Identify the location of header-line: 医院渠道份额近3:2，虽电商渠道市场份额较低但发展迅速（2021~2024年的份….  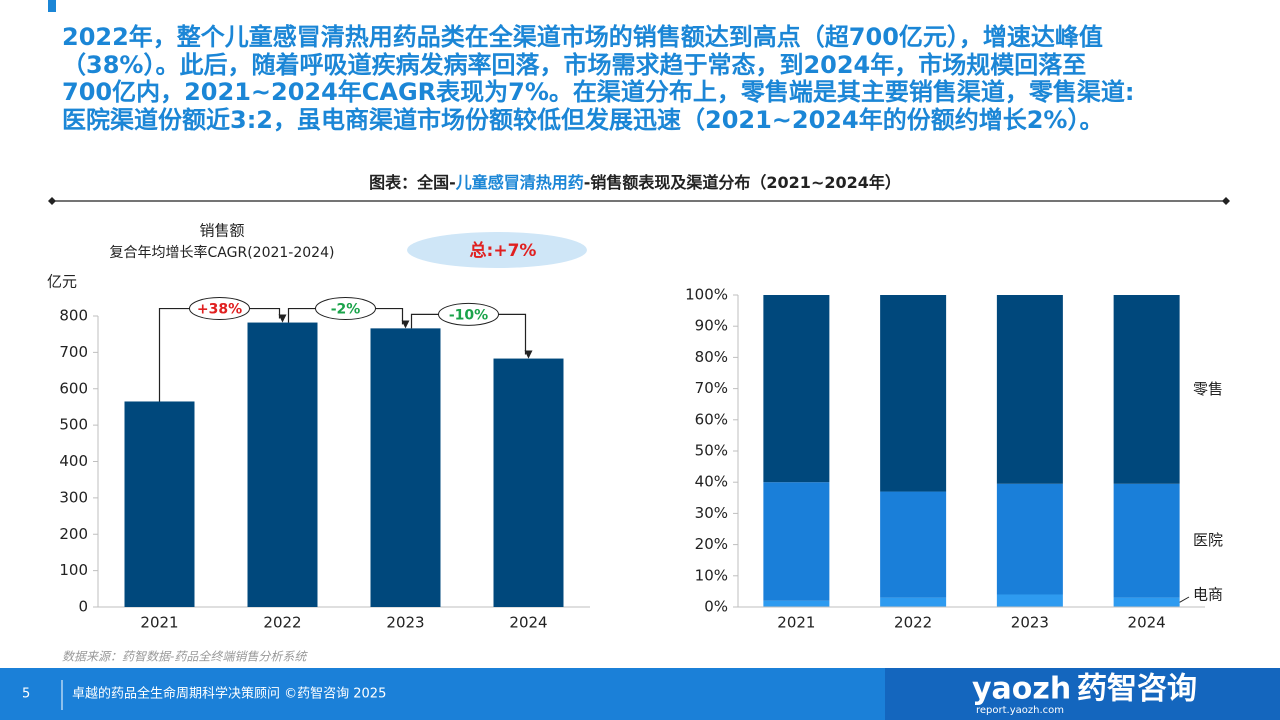
(582, 120).